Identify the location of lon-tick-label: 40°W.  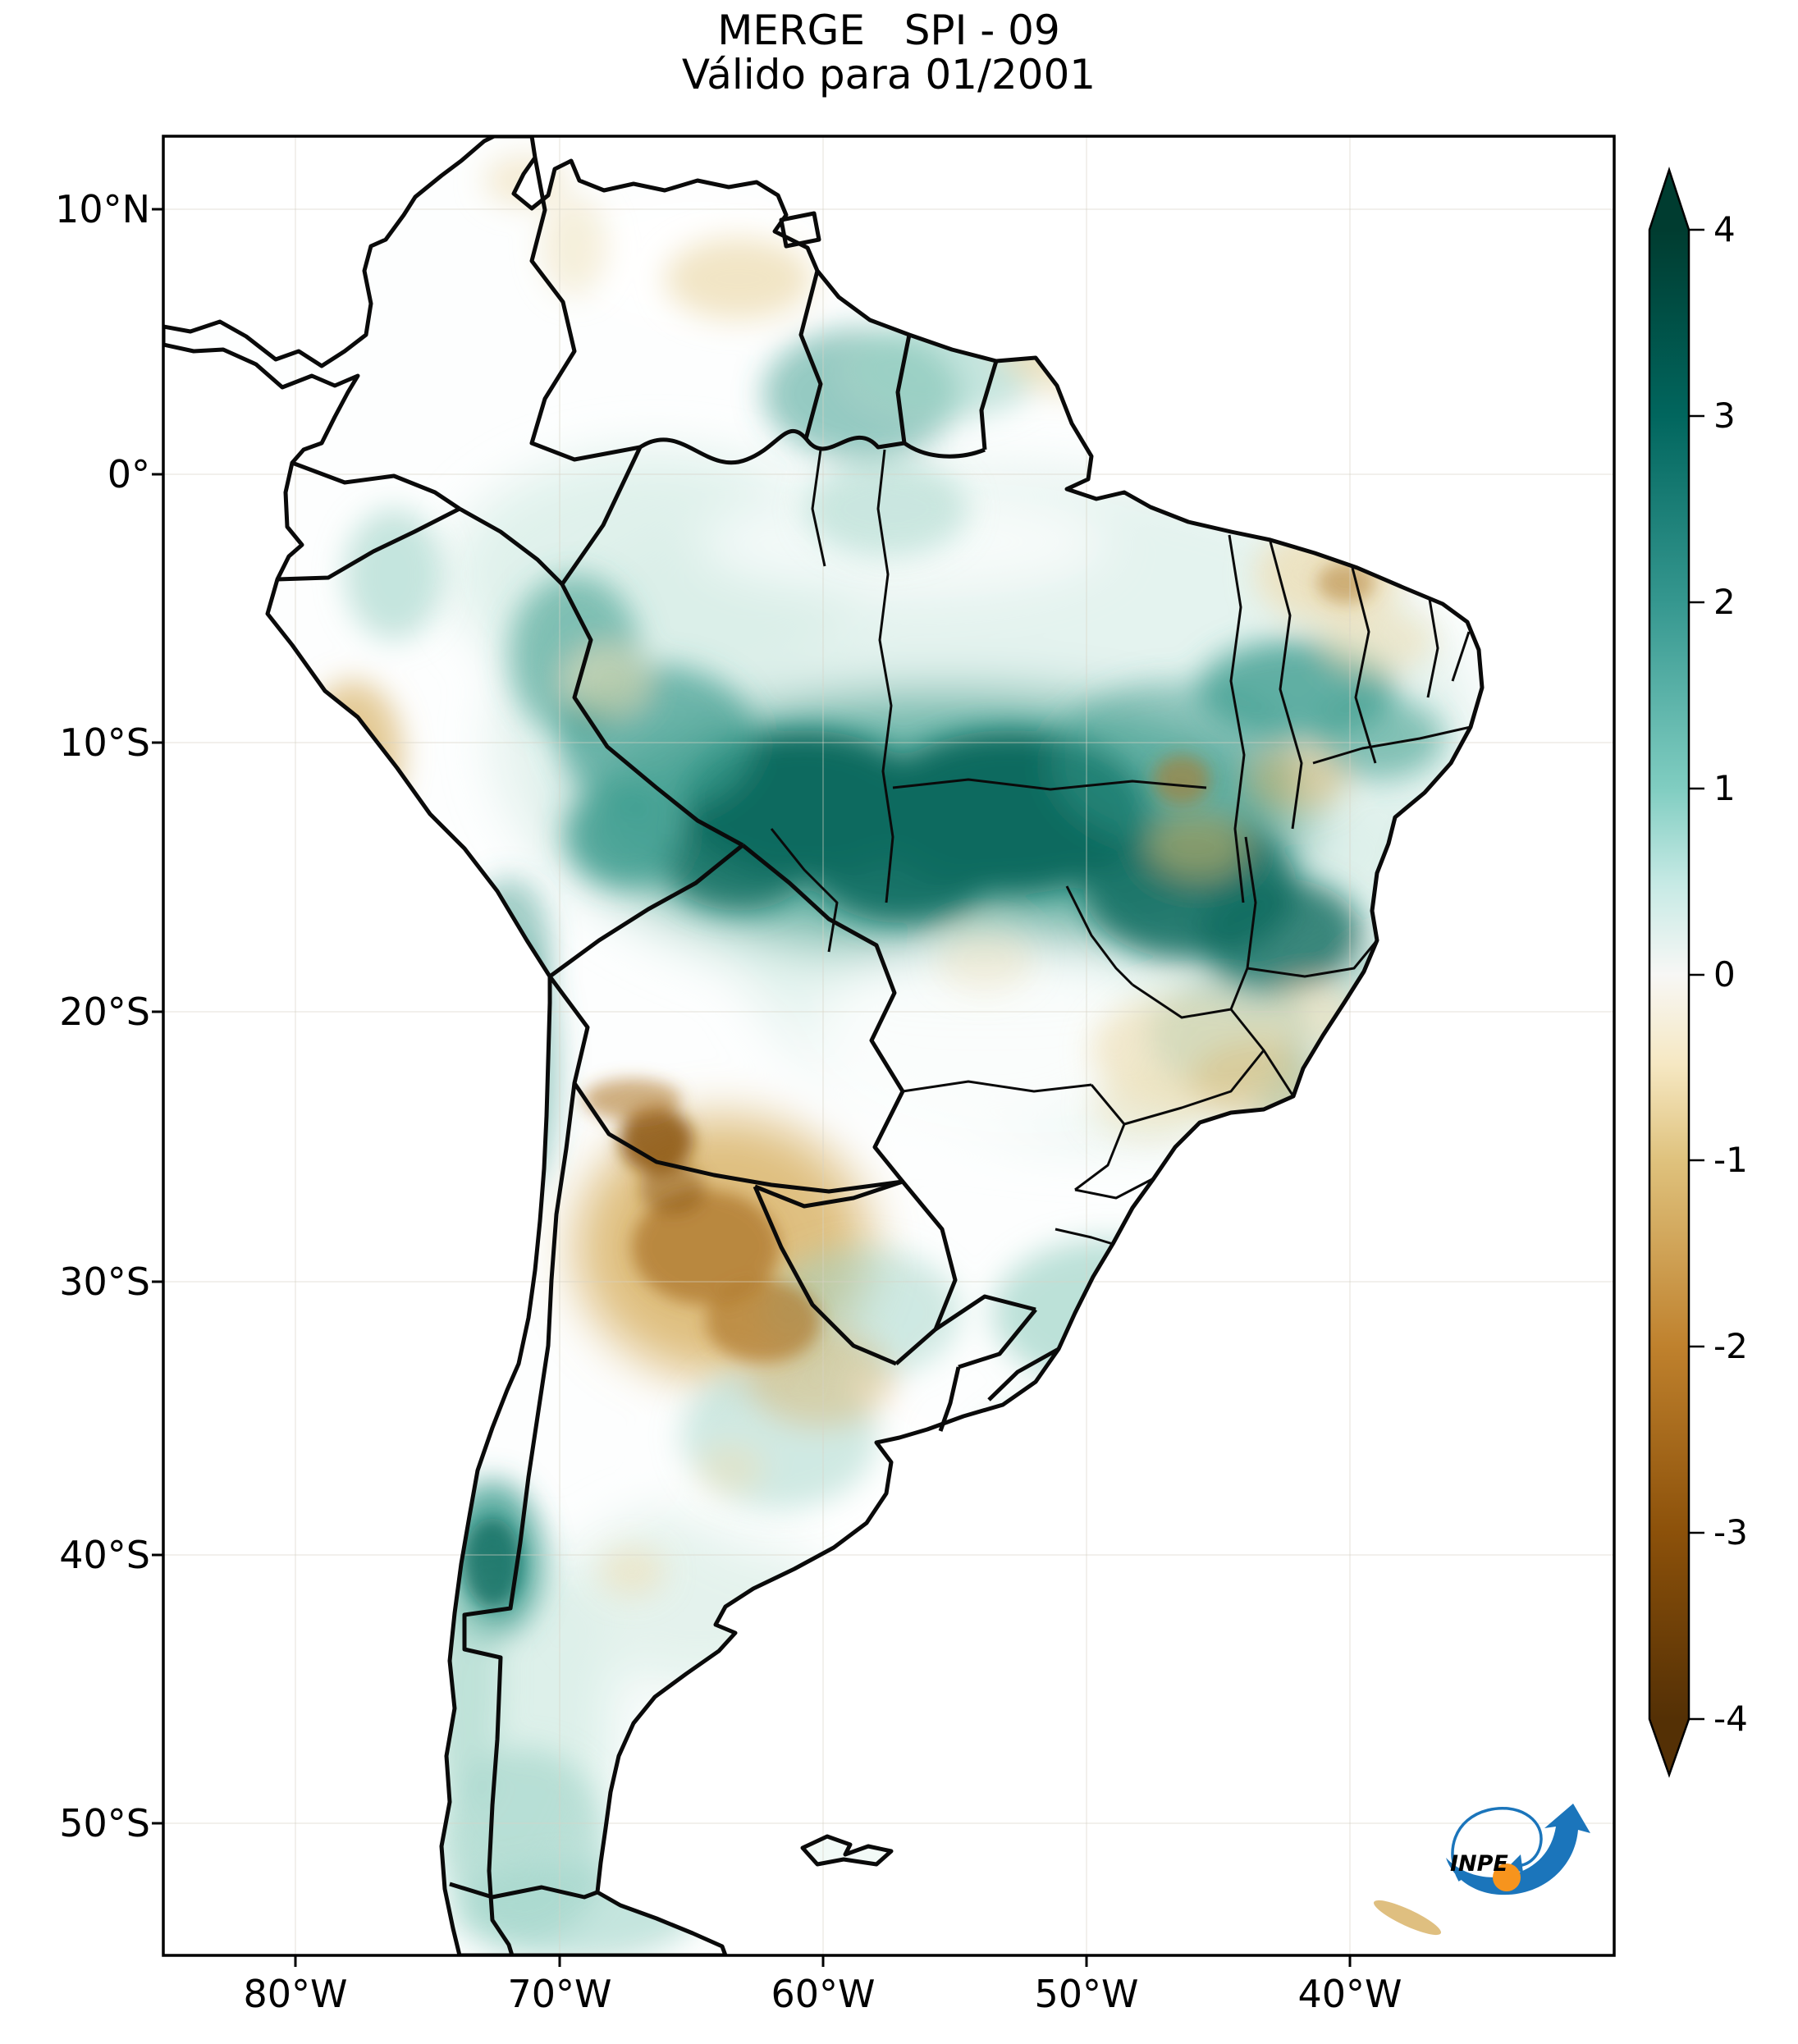
(1349, 1994).